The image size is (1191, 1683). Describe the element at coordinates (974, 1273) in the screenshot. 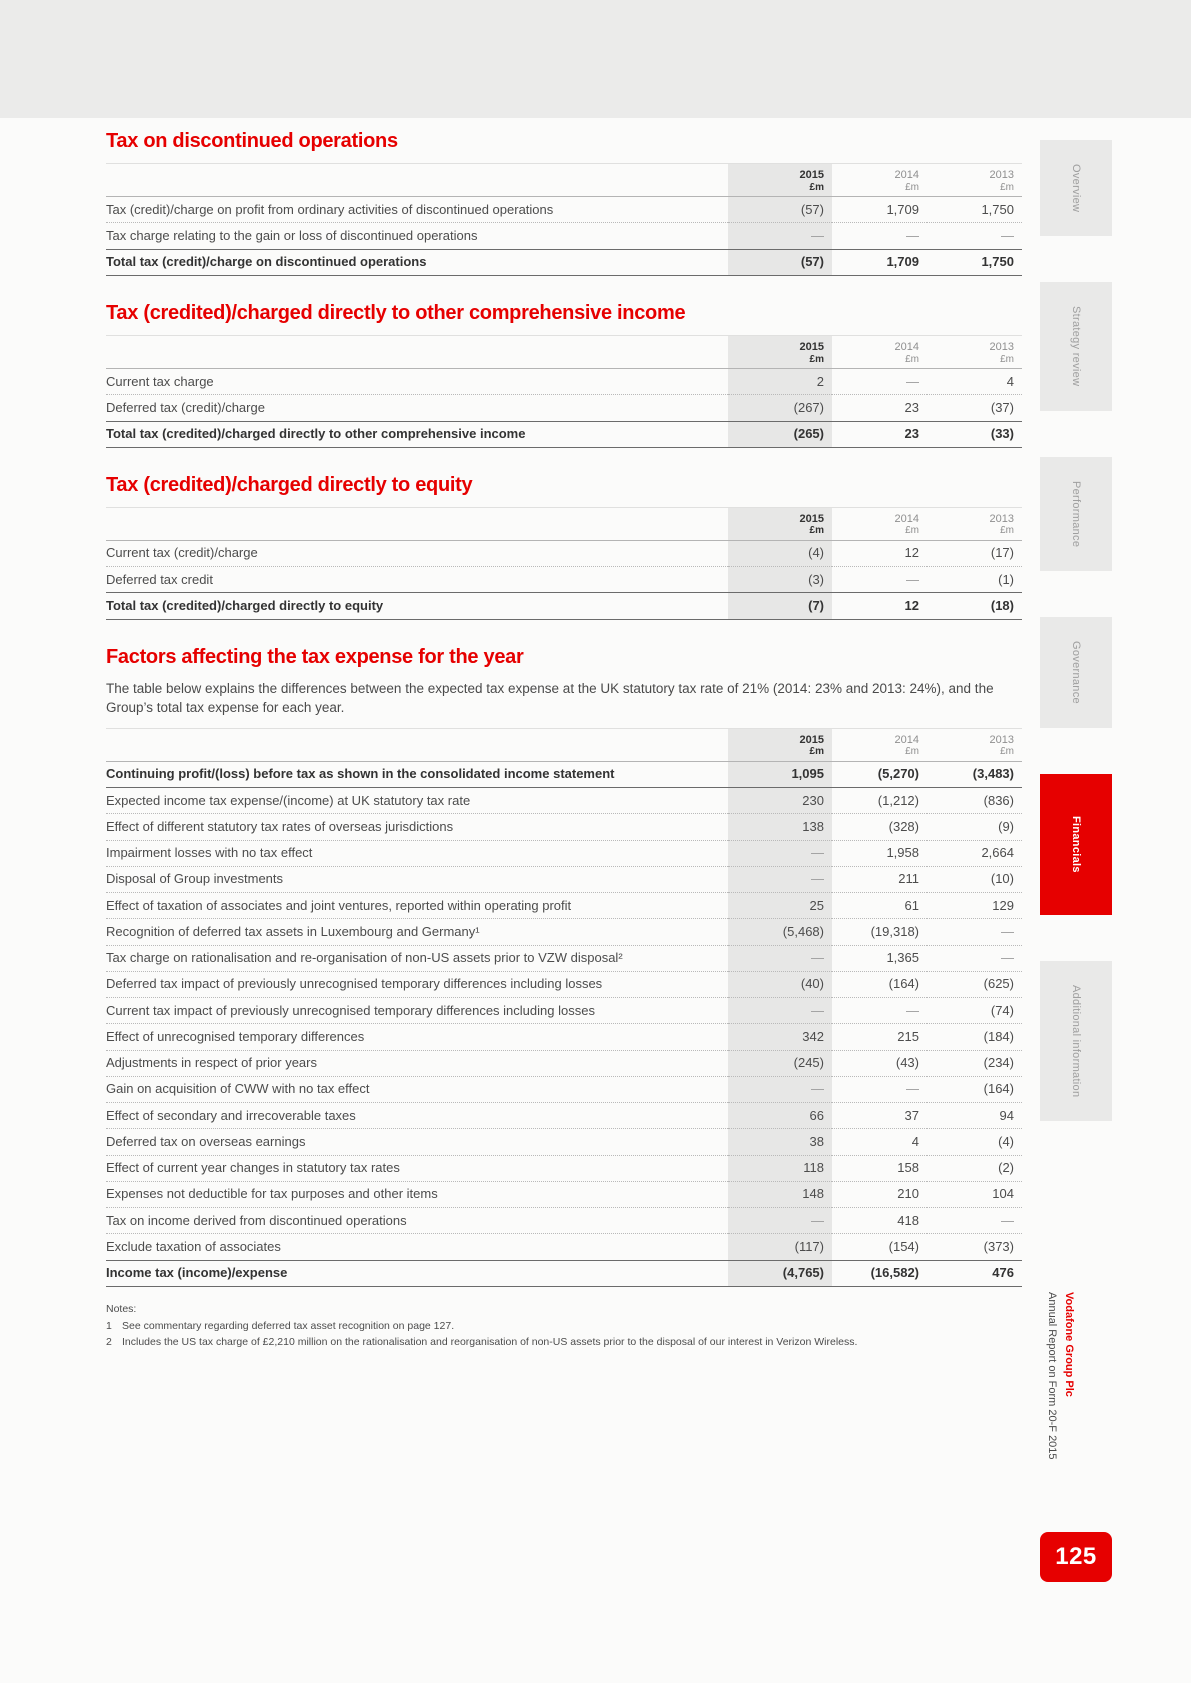

I see `cell-value: 476` at that location.